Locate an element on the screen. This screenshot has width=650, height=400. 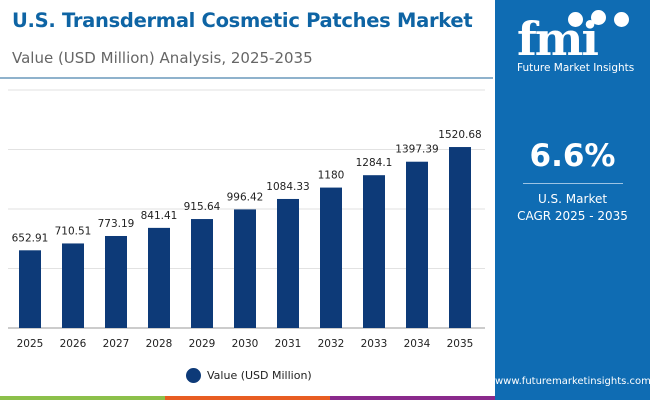
fmi-logo: fmi Future Market Insights is located at coordinates (574, 41).